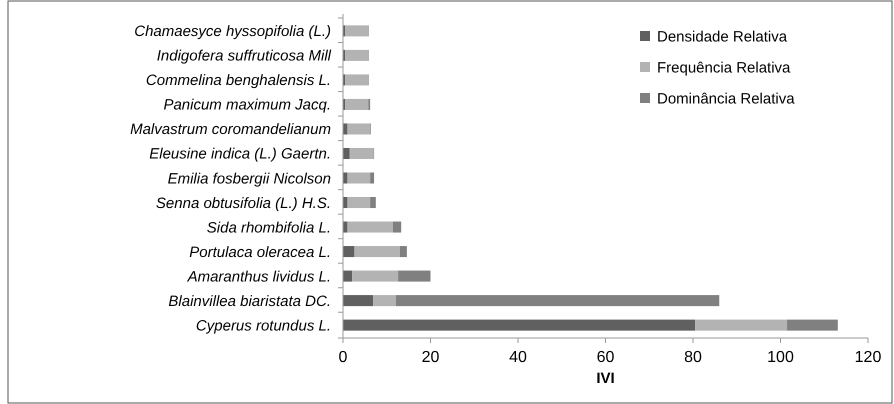 This screenshot has width=894, height=404. I want to click on y-tick-label: Malvastrum coromandelianum, so click(230, 129).